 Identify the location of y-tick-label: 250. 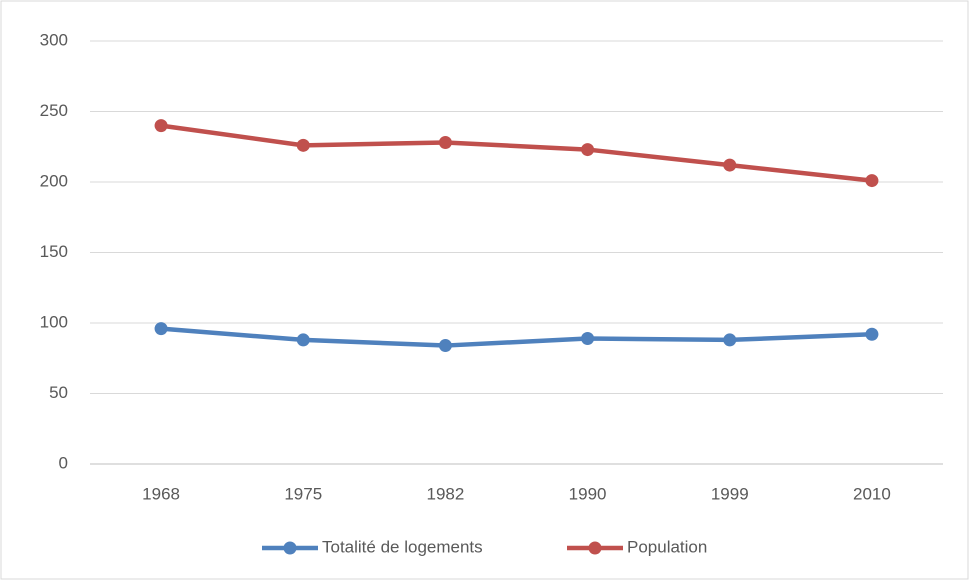
(54, 110).